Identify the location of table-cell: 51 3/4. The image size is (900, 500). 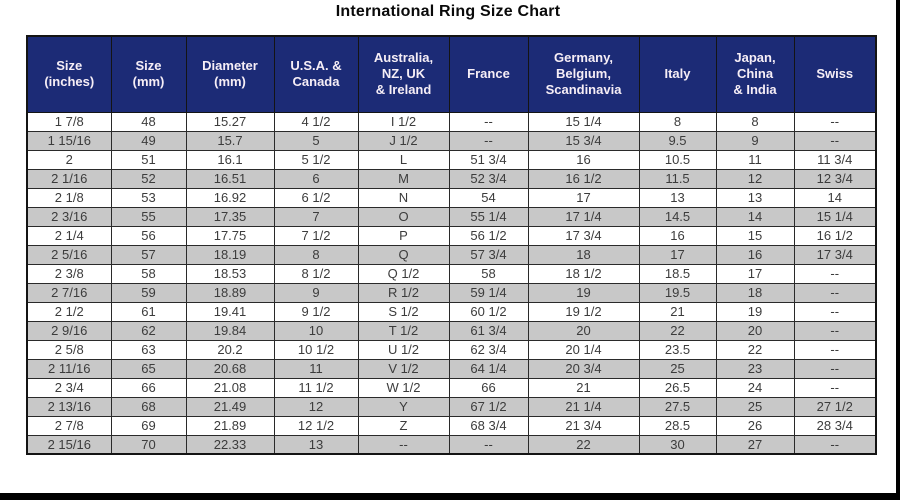
(488, 159).